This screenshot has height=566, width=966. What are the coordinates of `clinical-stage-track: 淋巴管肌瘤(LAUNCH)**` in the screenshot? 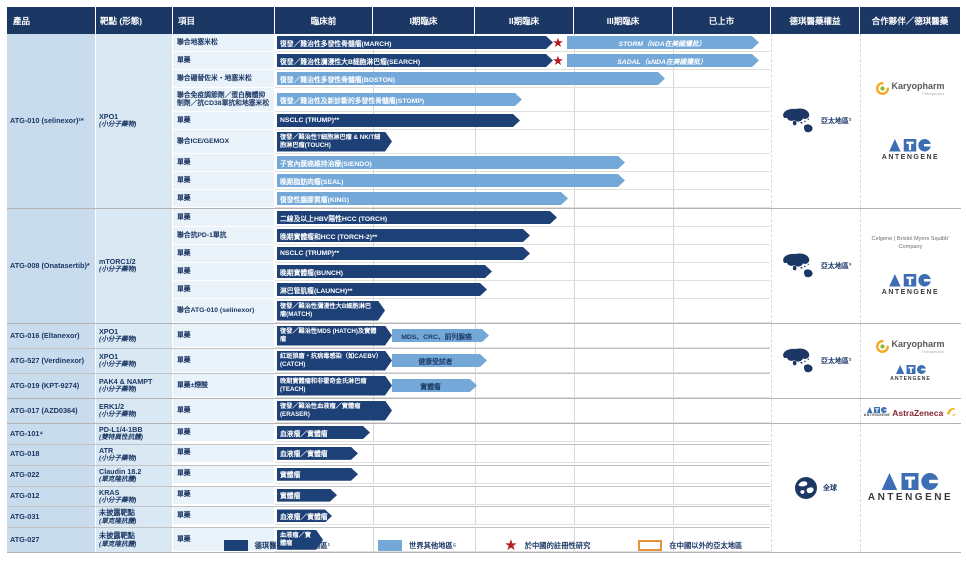 It's located at (522, 290).